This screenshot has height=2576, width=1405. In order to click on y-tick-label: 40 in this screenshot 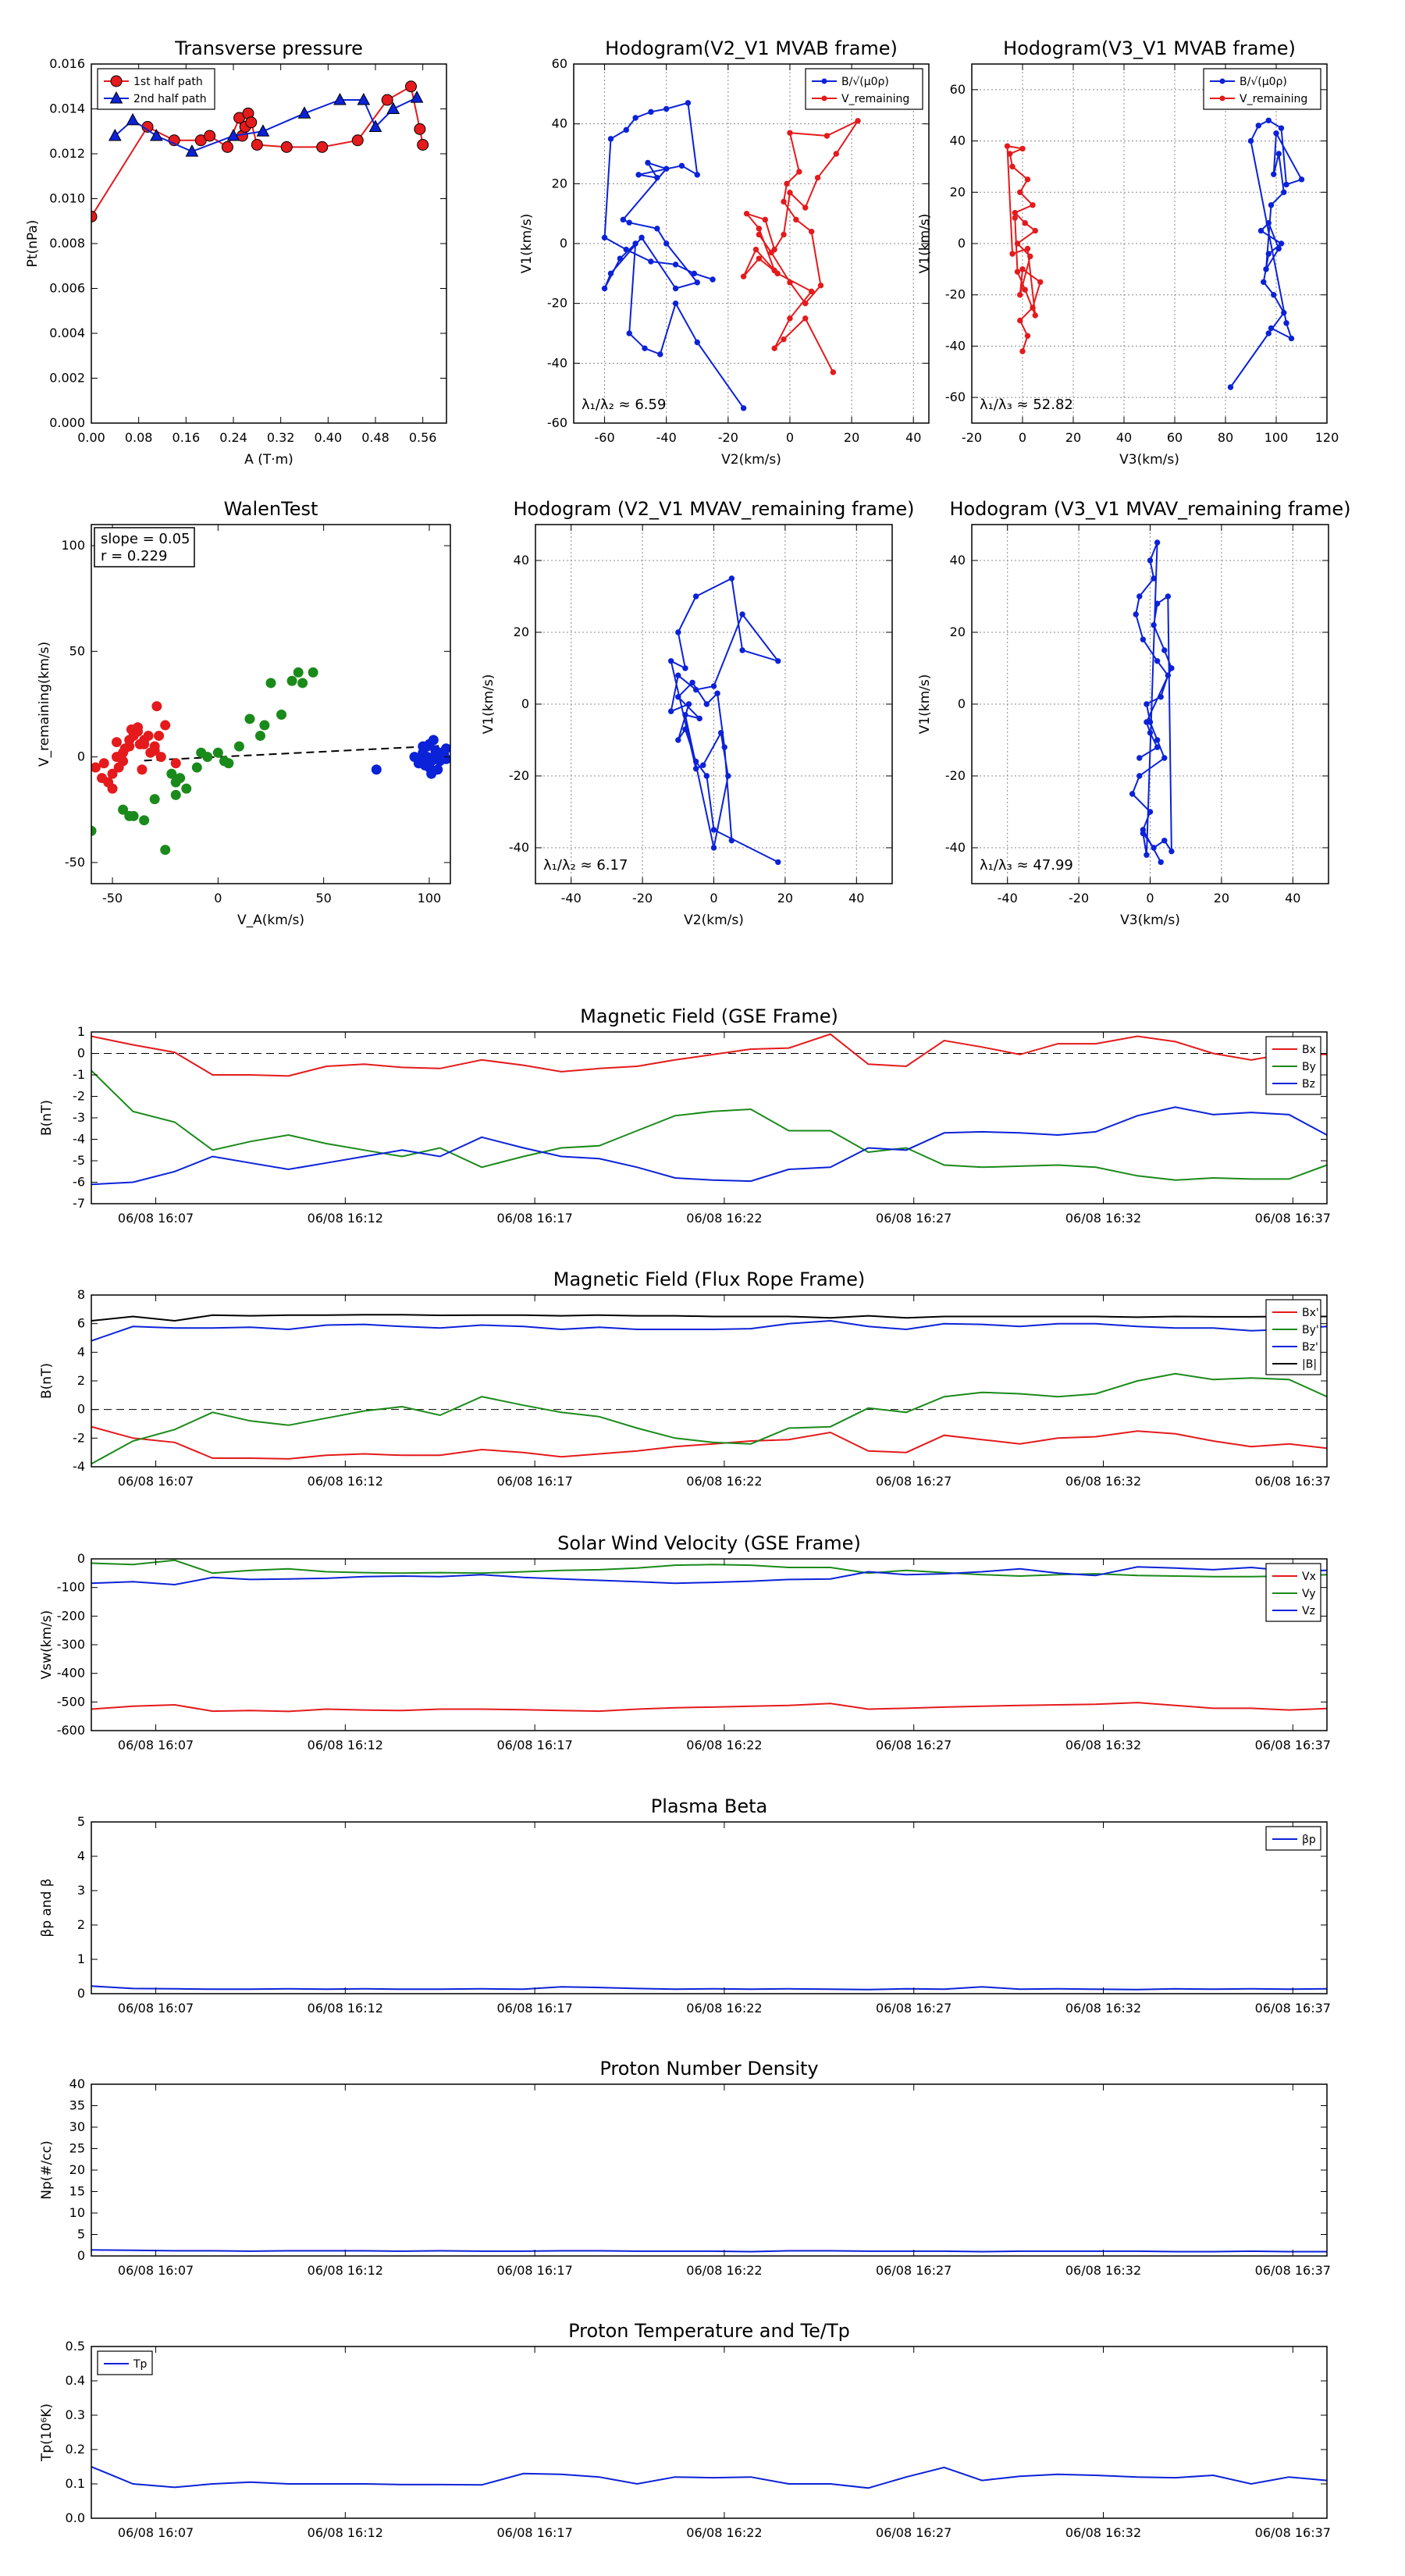, I will do `click(521, 560)`.